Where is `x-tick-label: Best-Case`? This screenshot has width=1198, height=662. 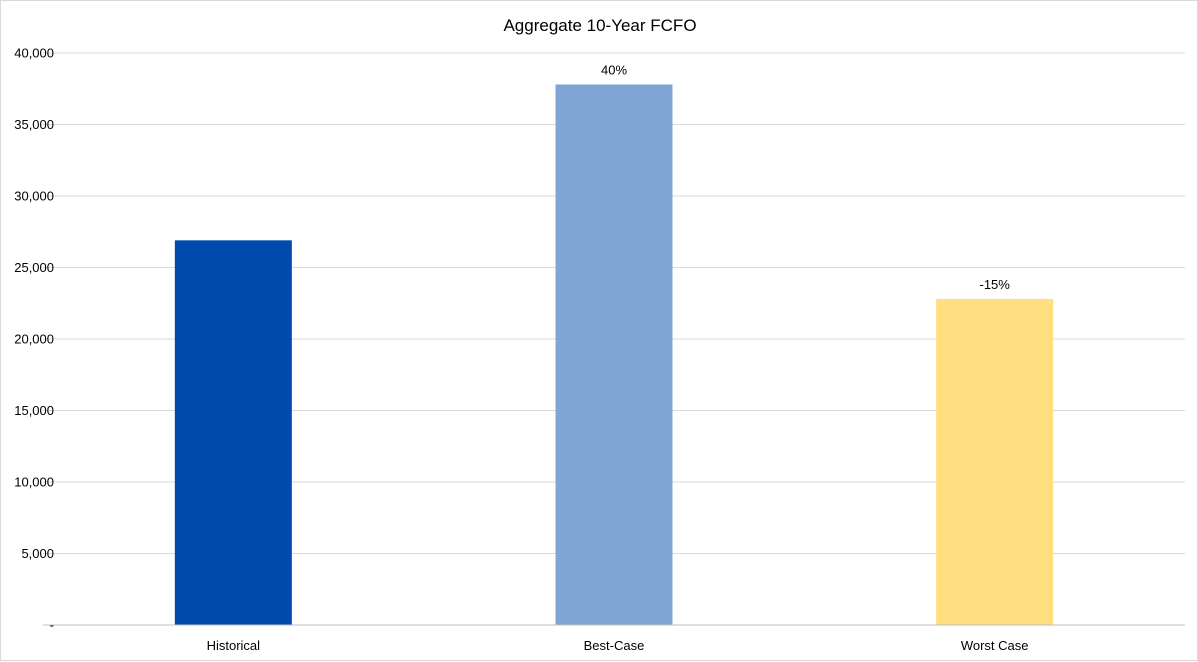 x-tick-label: Best-Case is located at coordinates (614, 645).